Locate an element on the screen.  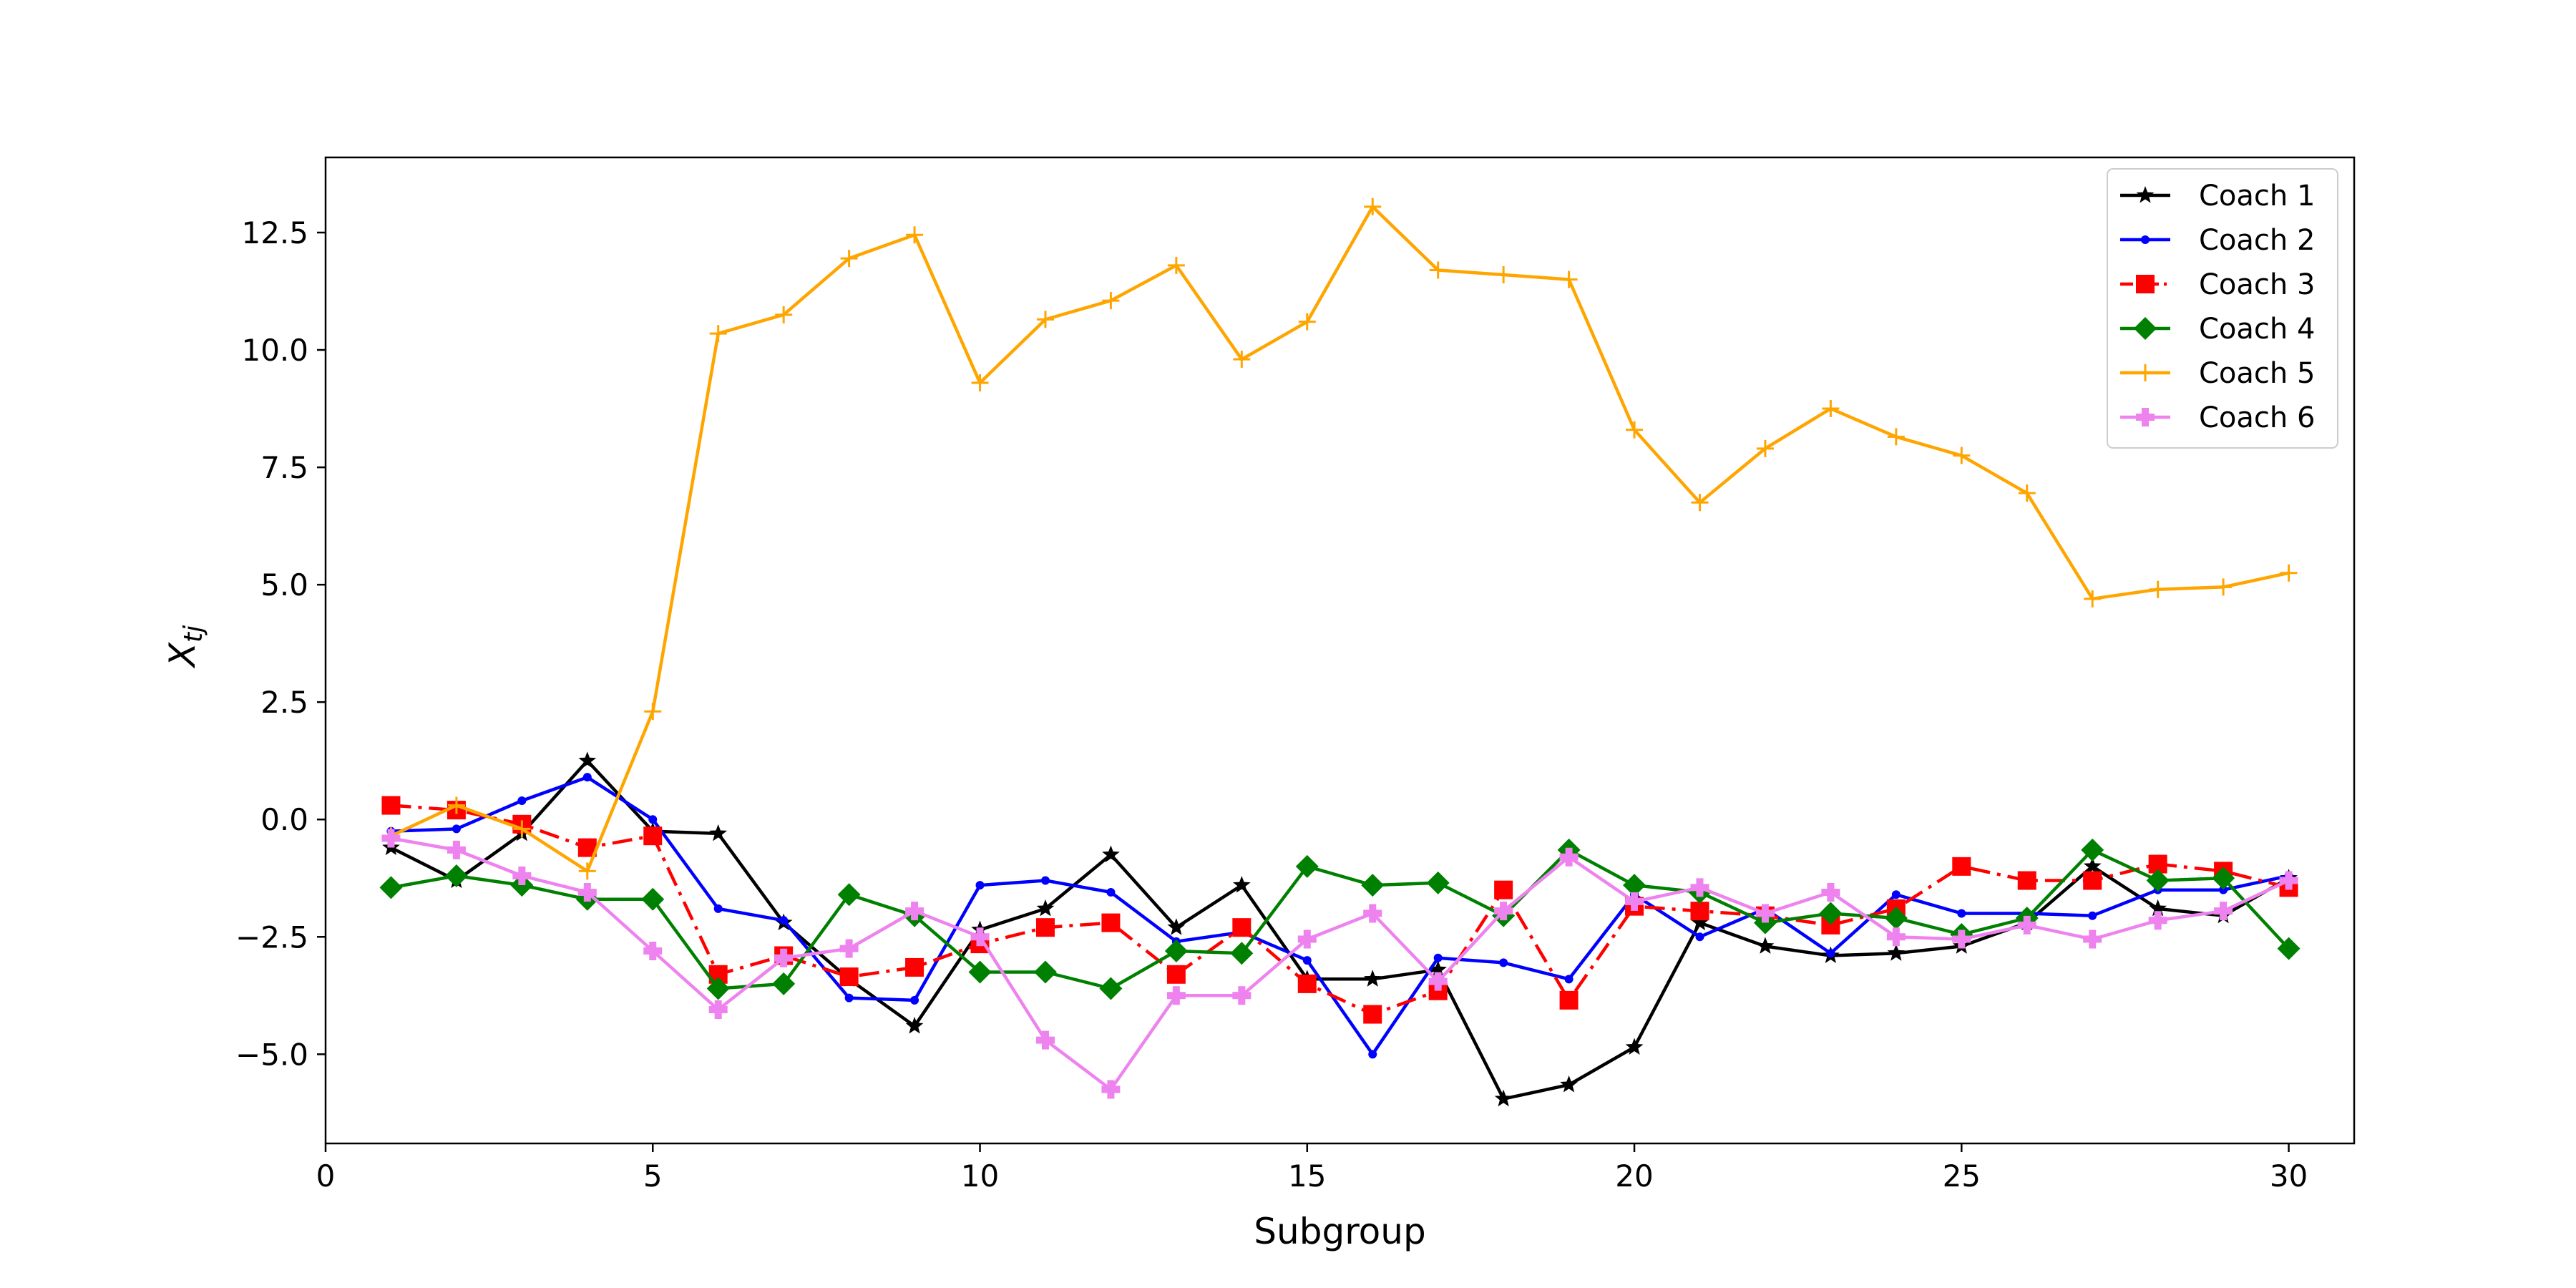
x-tick-label: 5 is located at coordinates (653, 1176).